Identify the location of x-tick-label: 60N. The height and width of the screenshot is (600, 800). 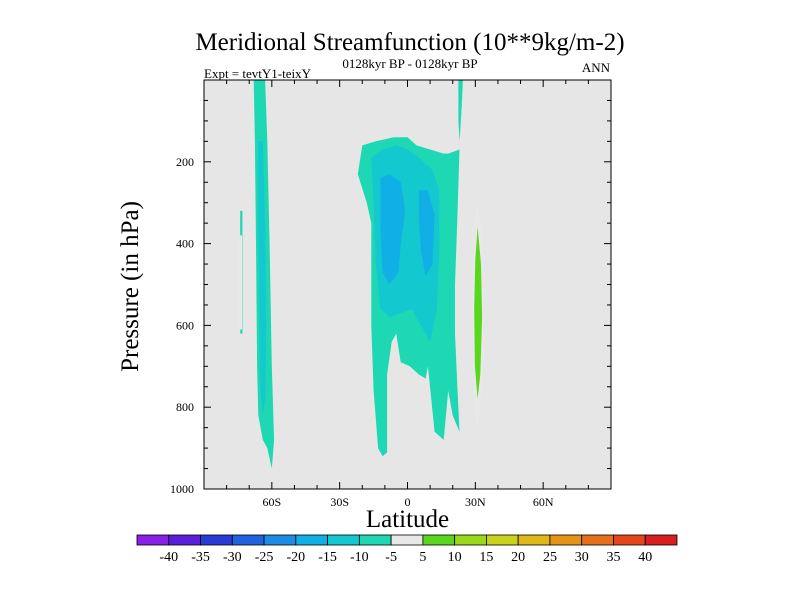
(543, 502).